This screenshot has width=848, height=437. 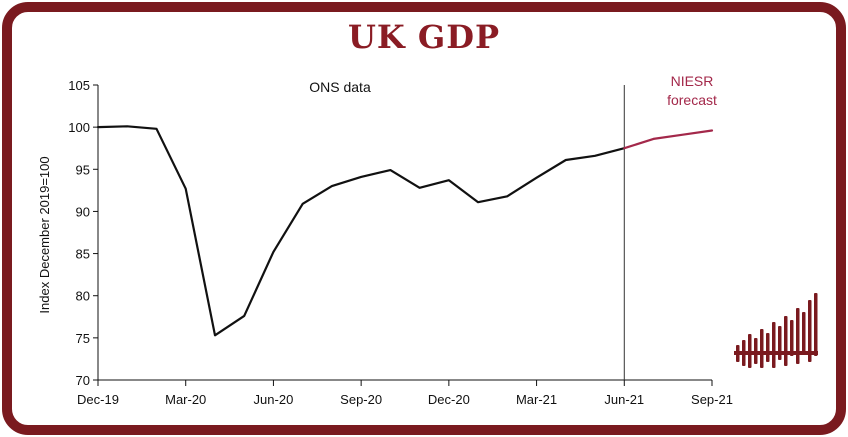 What do you see at coordinates (274, 399) in the screenshot?
I see `x-tick-label: Jun-20` at bounding box center [274, 399].